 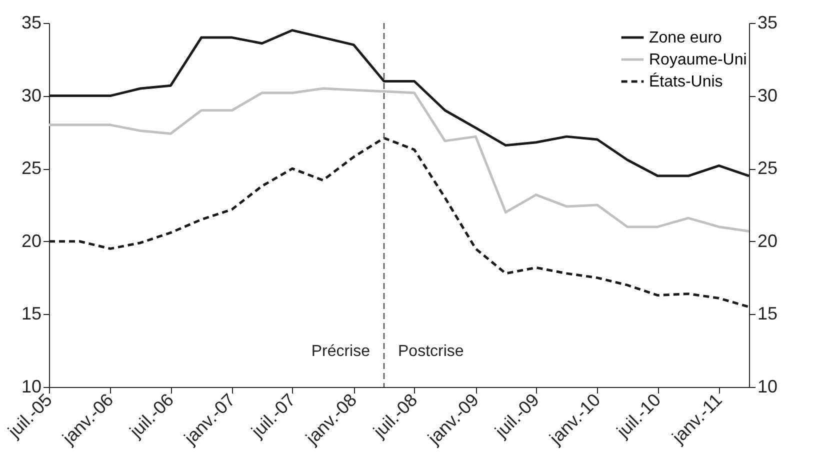 What do you see at coordinates (768, 95) in the screenshot?
I see `y2-tick-label: 30` at bounding box center [768, 95].